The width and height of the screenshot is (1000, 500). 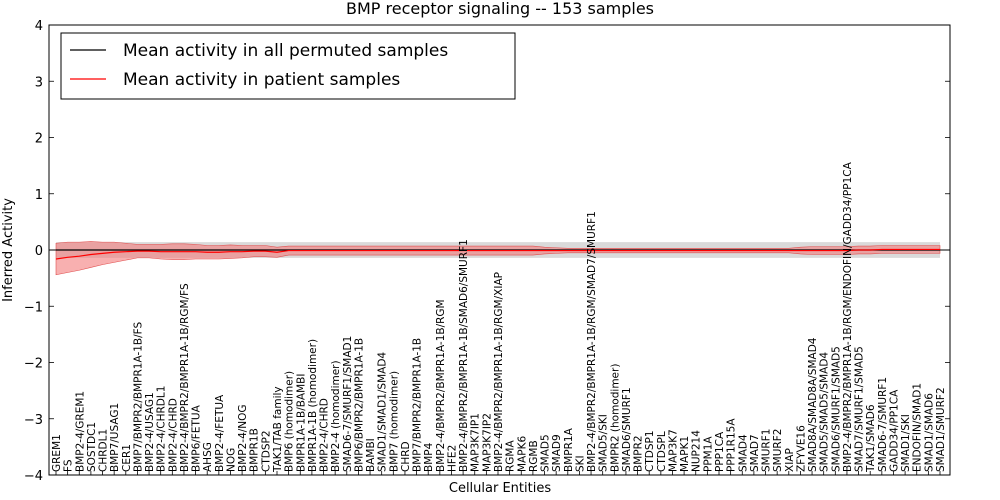 What do you see at coordinates (685, 454) in the screenshot?
I see `x-tick-label: MAPK1` at bounding box center [685, 454].